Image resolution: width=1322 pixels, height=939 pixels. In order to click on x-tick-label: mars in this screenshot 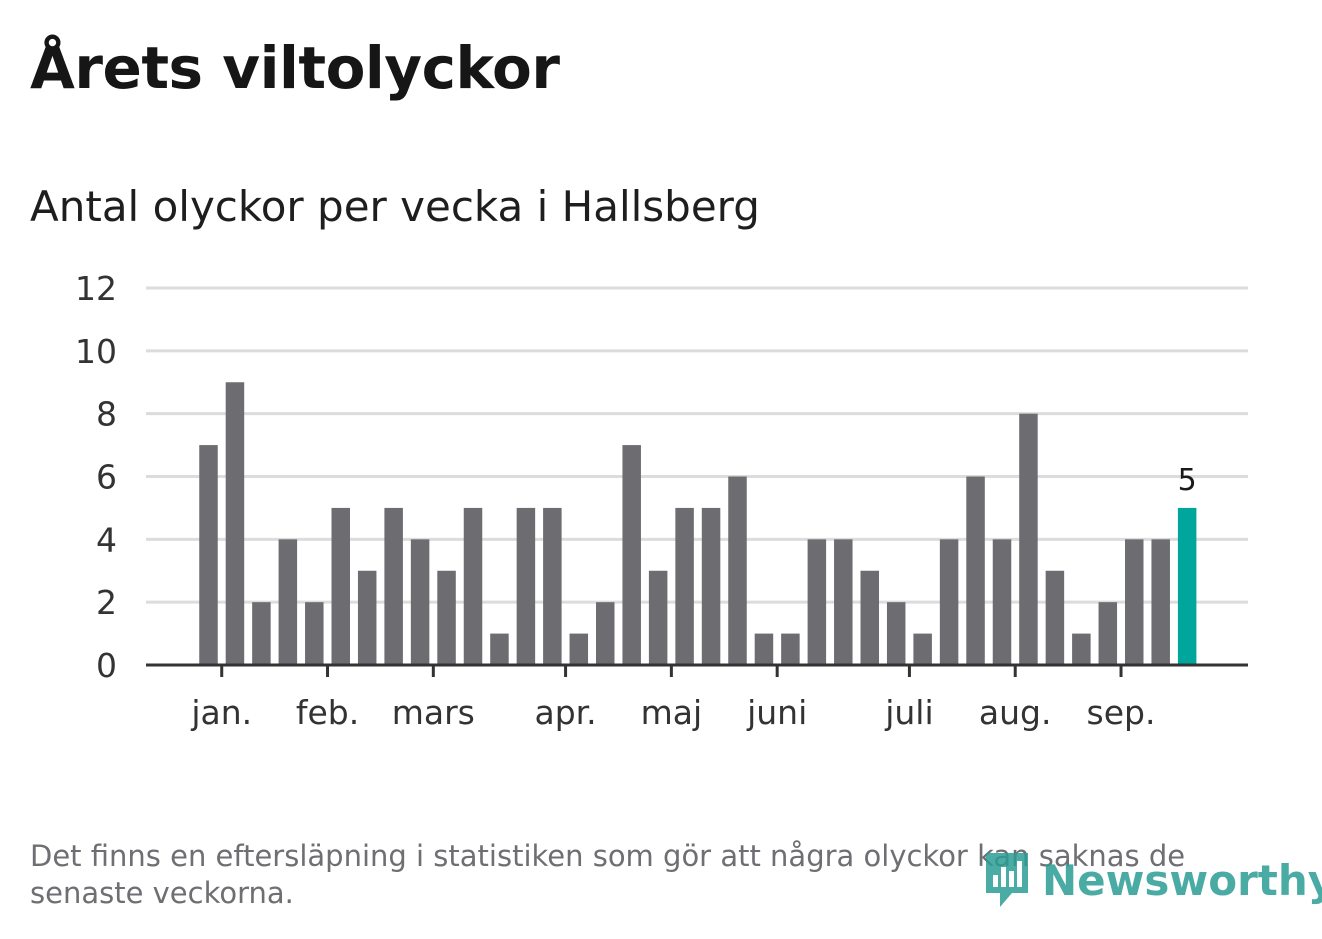, I will do `click(433, 712)`.